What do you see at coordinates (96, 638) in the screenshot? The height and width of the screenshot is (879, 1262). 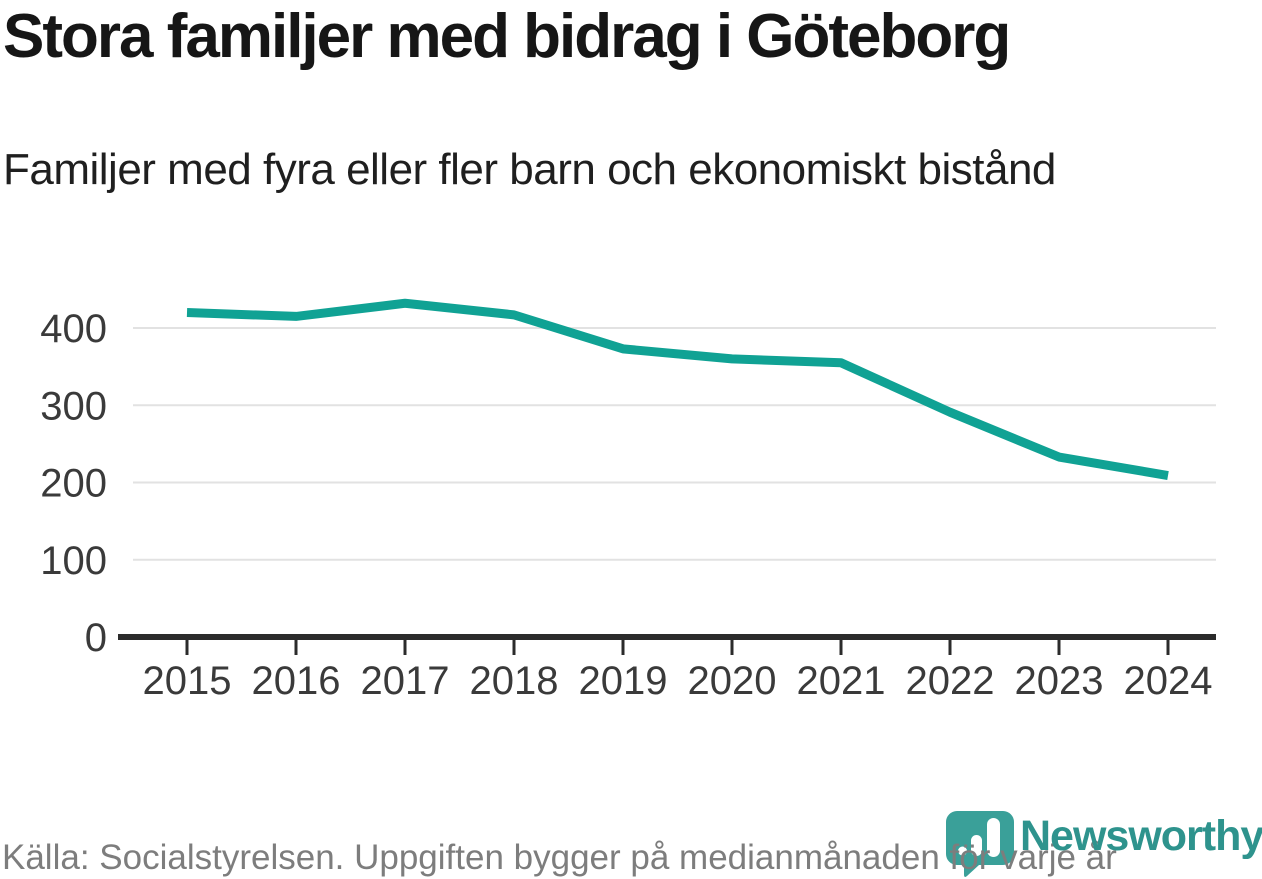 I see `y-axis-tick-label: 0` at bounding box center [96, 638].